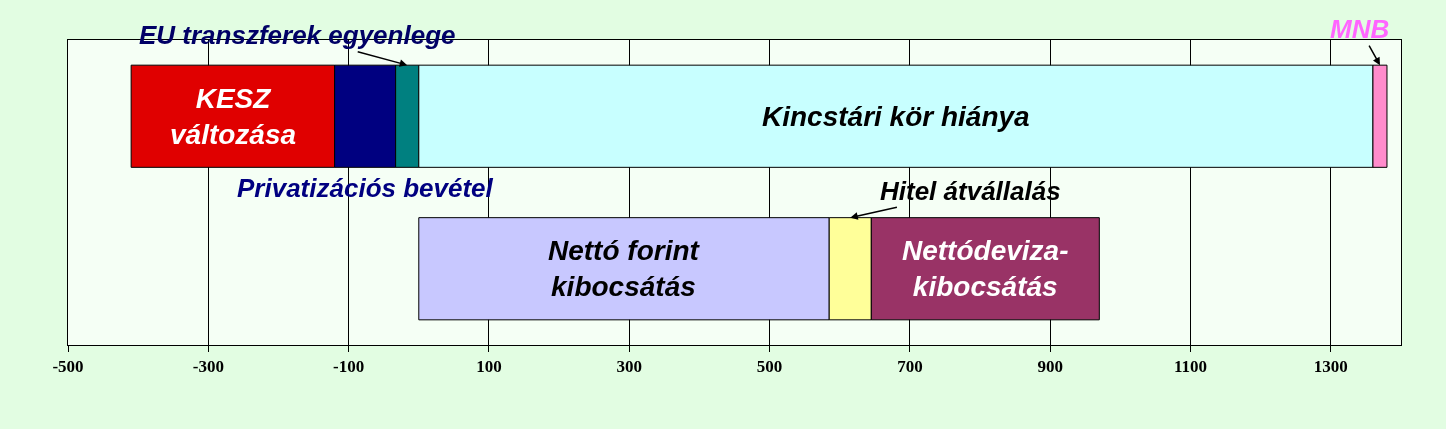 Image resolution: width=1446 pixels, height=429 pixels. I want to click on series-label: MNB, so click(1360, 29).